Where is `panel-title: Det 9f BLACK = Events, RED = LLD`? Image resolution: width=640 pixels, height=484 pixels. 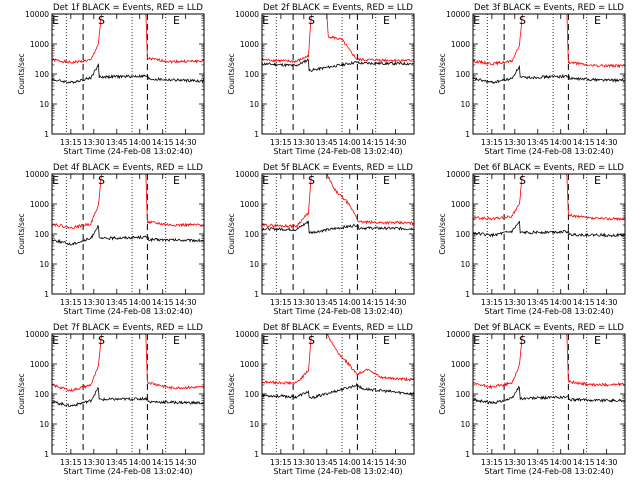
panel-title: Det 9f BLACK = Events, RED = LLD is located at coordinates (549, 328).